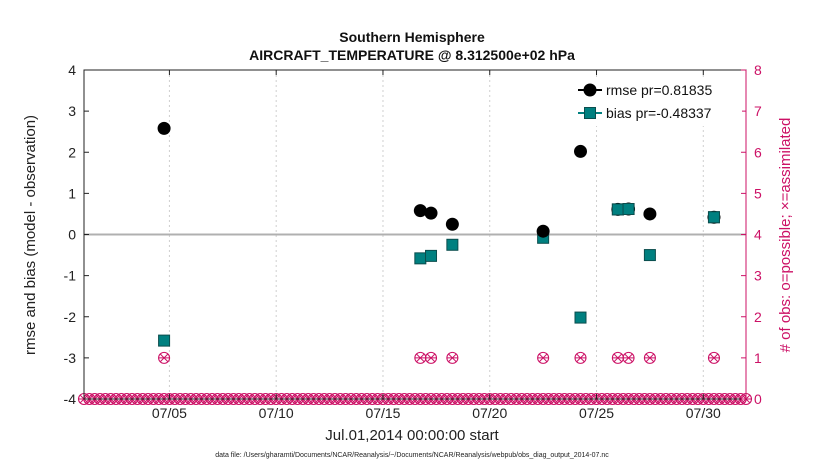  Describe the element at coordinates (412, 55) in the screenshot. I see `chart-subtitle: AIRCRAFT_TEMPERATURE @ 8.312500e+02 hPa` at that location.